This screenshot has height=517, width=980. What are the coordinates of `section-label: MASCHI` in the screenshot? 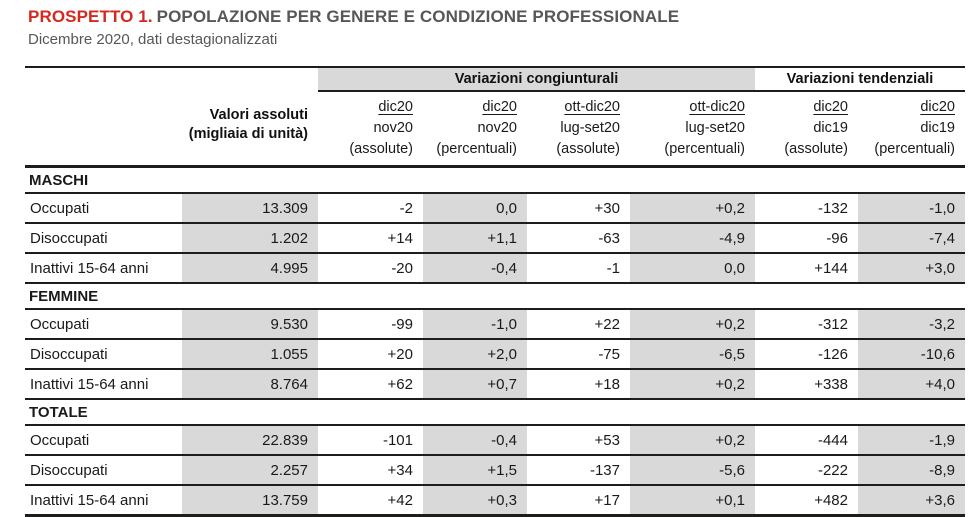 It's located at (495, 180).